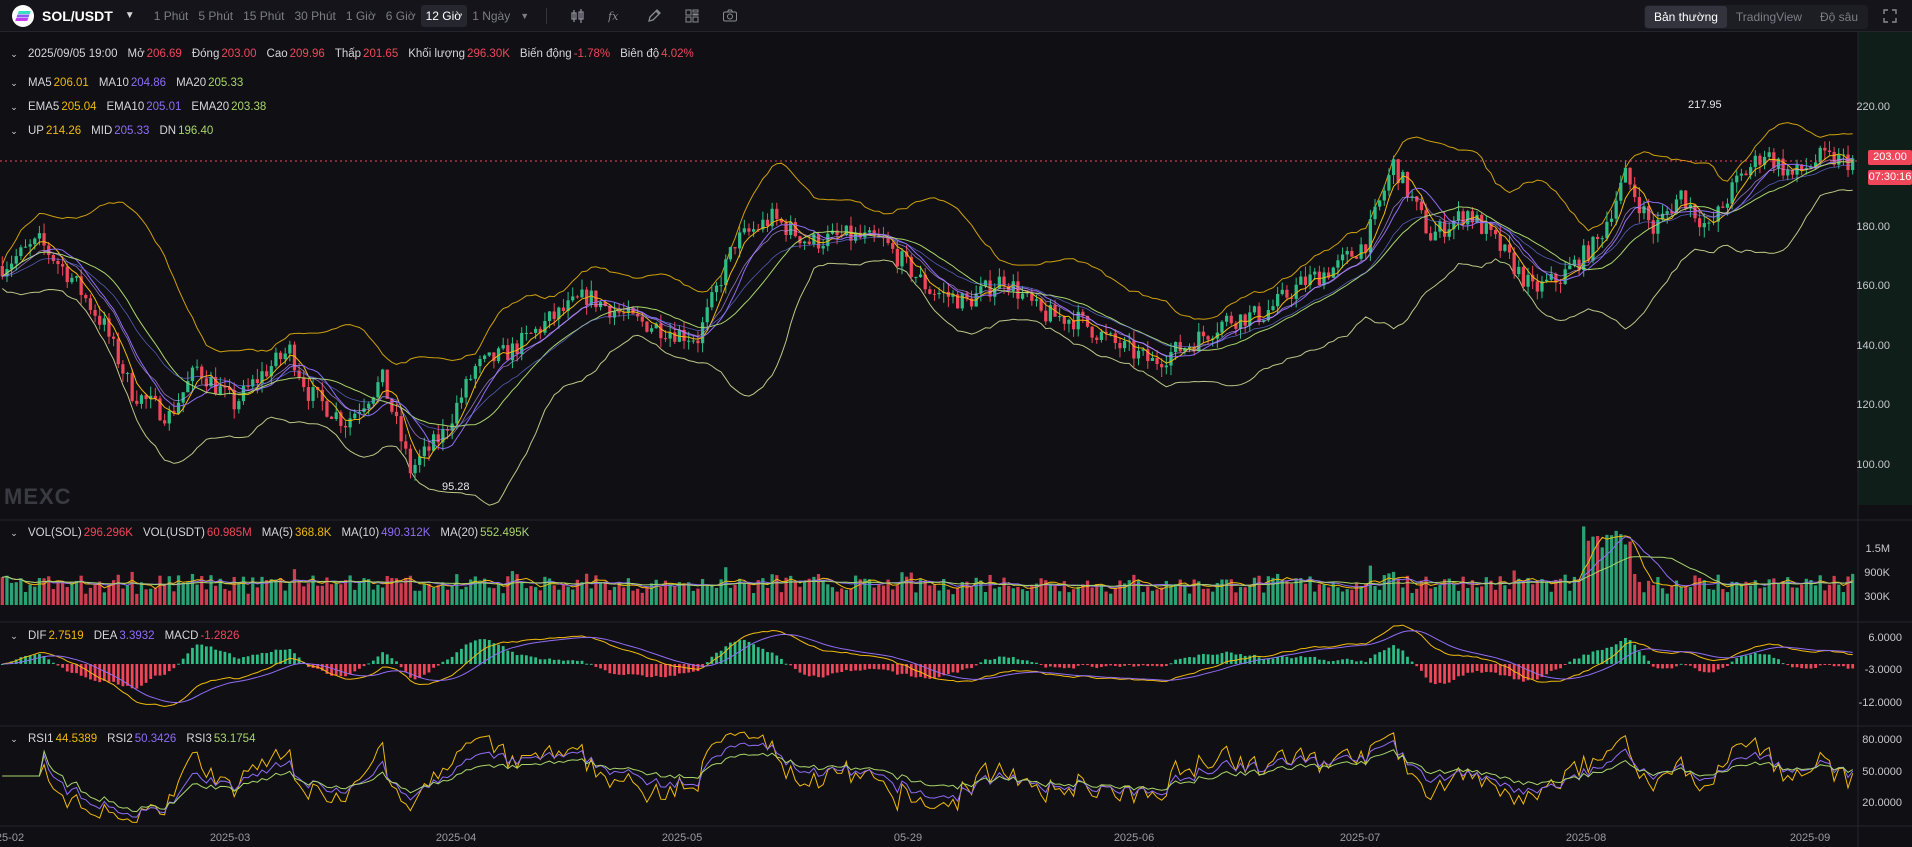 The width and height of the screenshot is (1912, 847). What do you see at coordinates (216, 15) in the screenshot?
I see `interval-5m: 5 Phút` at bounding box center [216, 15].